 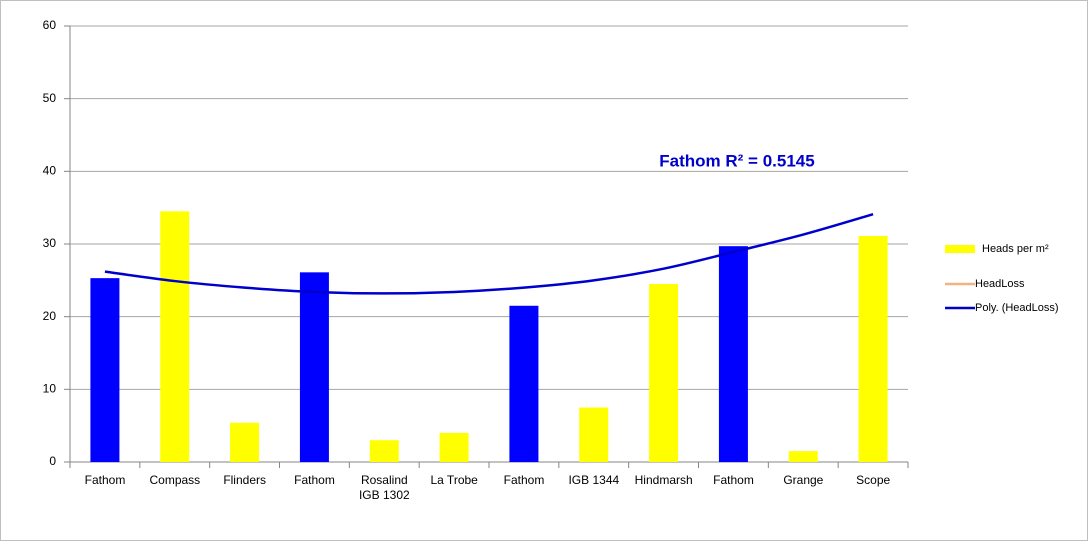 I want to click on legend-label: HeadLoss, so click(x=1000, y=284).